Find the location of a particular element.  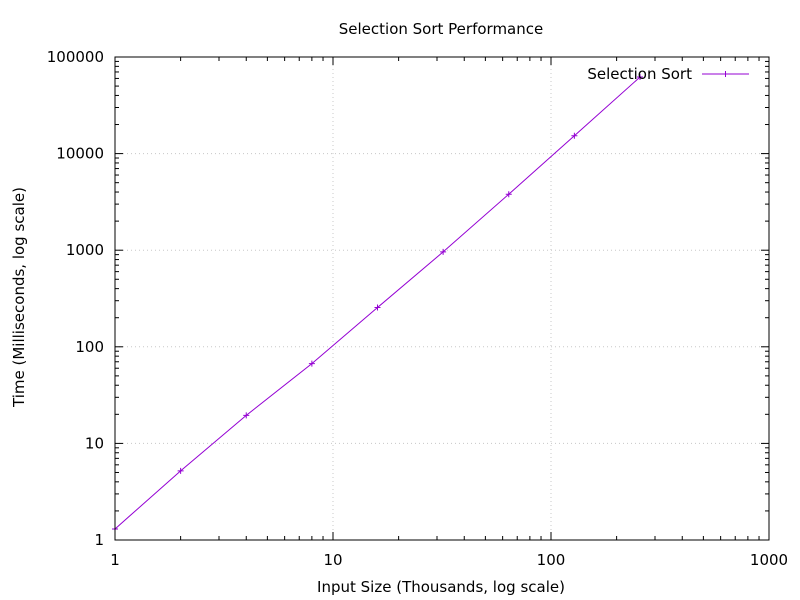

x-tick-label: 1000 is located at coordinates (769, 560).